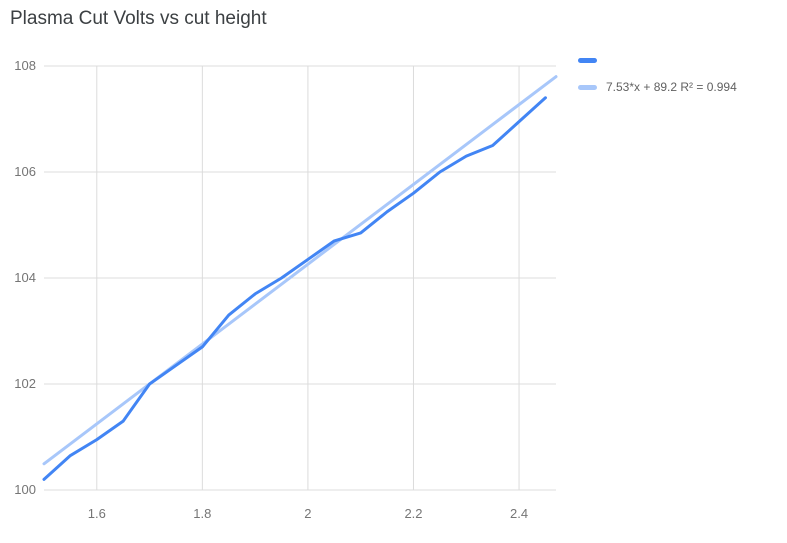 The width and height of the screenshot is (787, 543). What do you see at coordinates (413, 513) in the screenshot?
I see `x-axis-tick-label: 2.2` at bounding box center [413, 513].